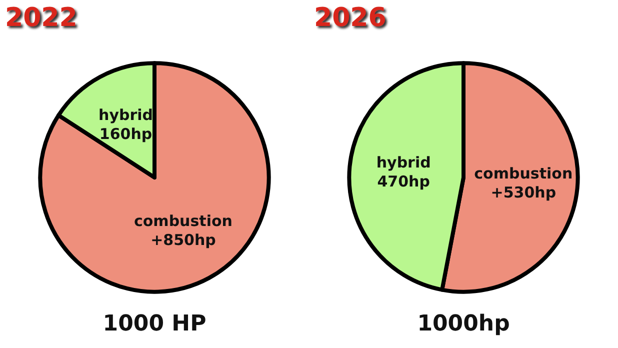 The width and height of the screenshot is (618, 348). What do you see at coordinates (183, 239) in the screenshot?
I see `data-label: +850hp` at bounding box center [183, 239].